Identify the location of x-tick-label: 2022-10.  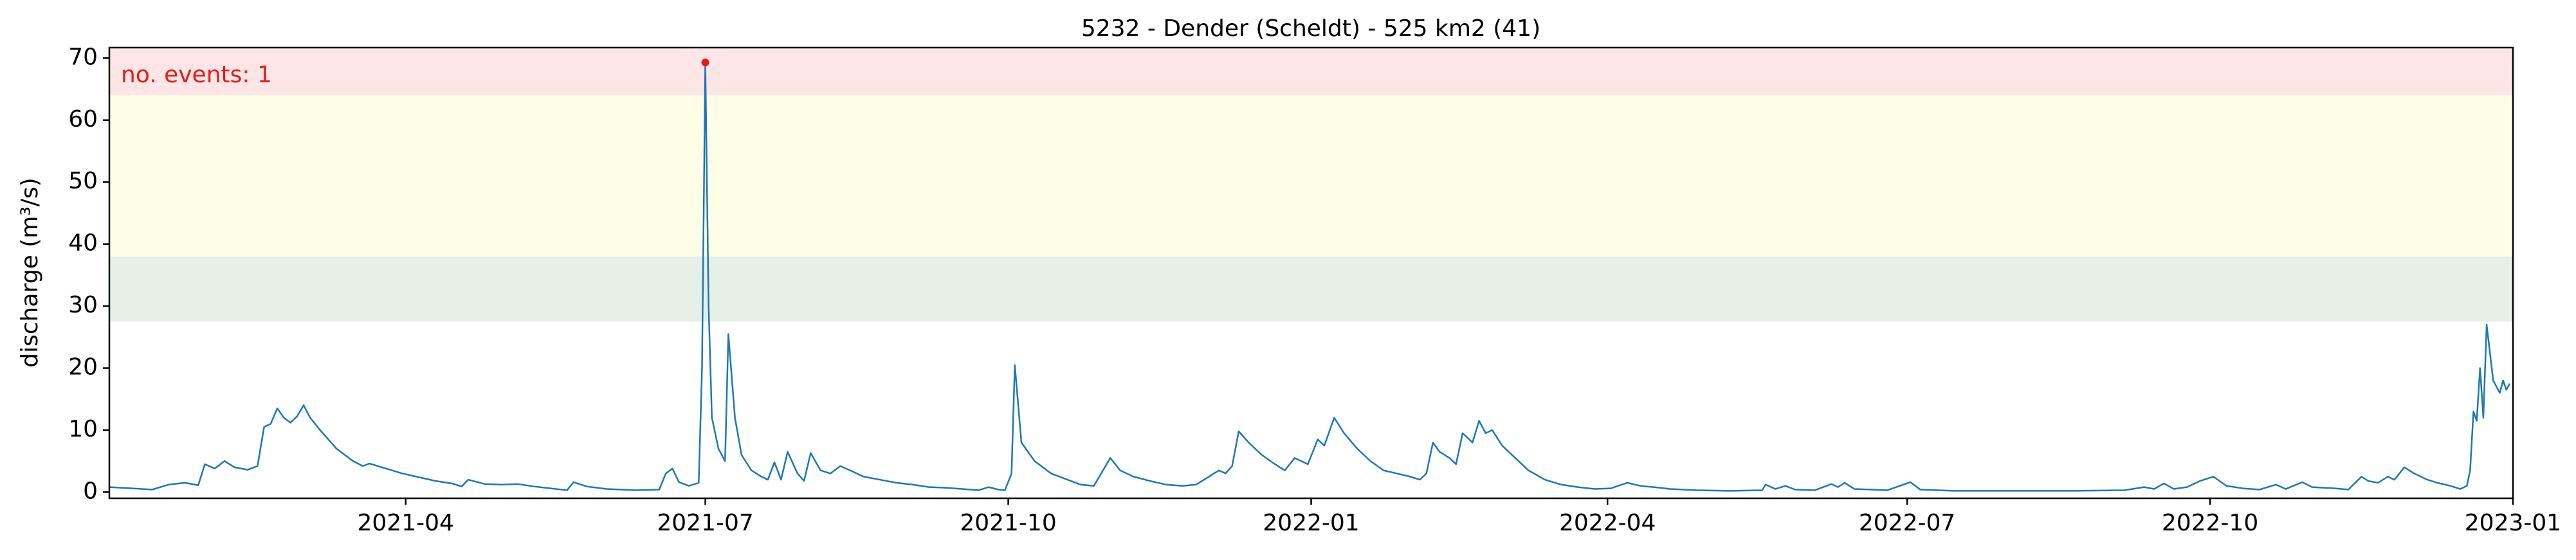
(2210, 523).